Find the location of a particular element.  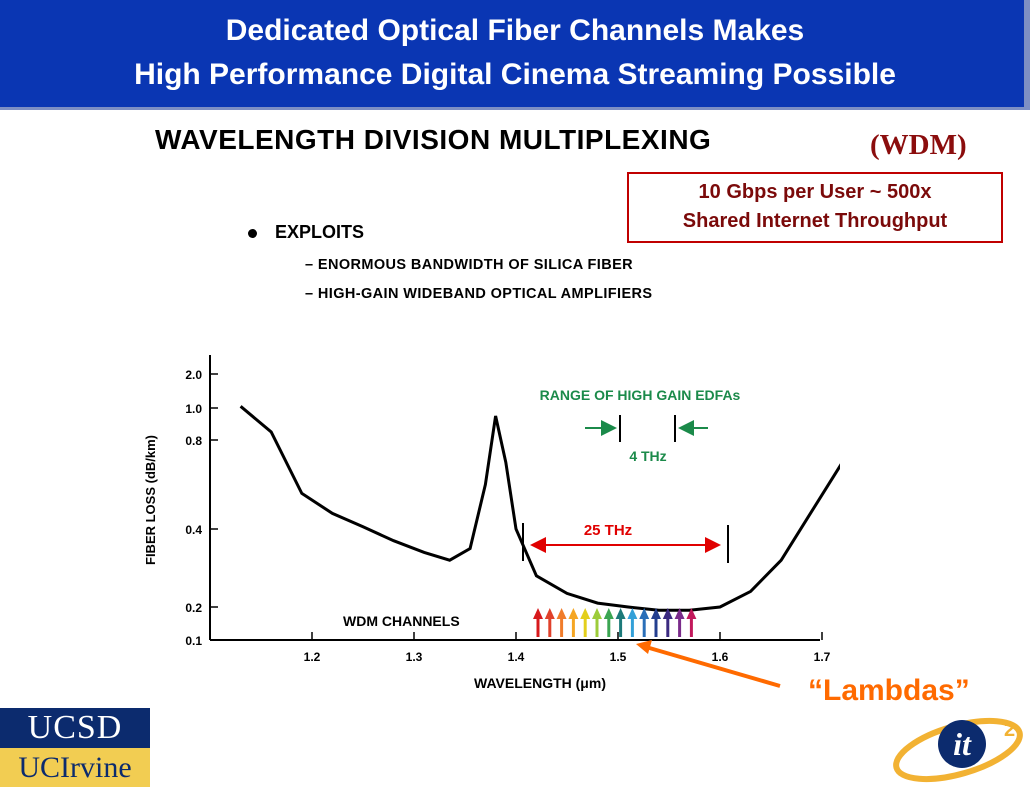

lambdas-pointer-arrowhead is located at coordinates (644, 647).